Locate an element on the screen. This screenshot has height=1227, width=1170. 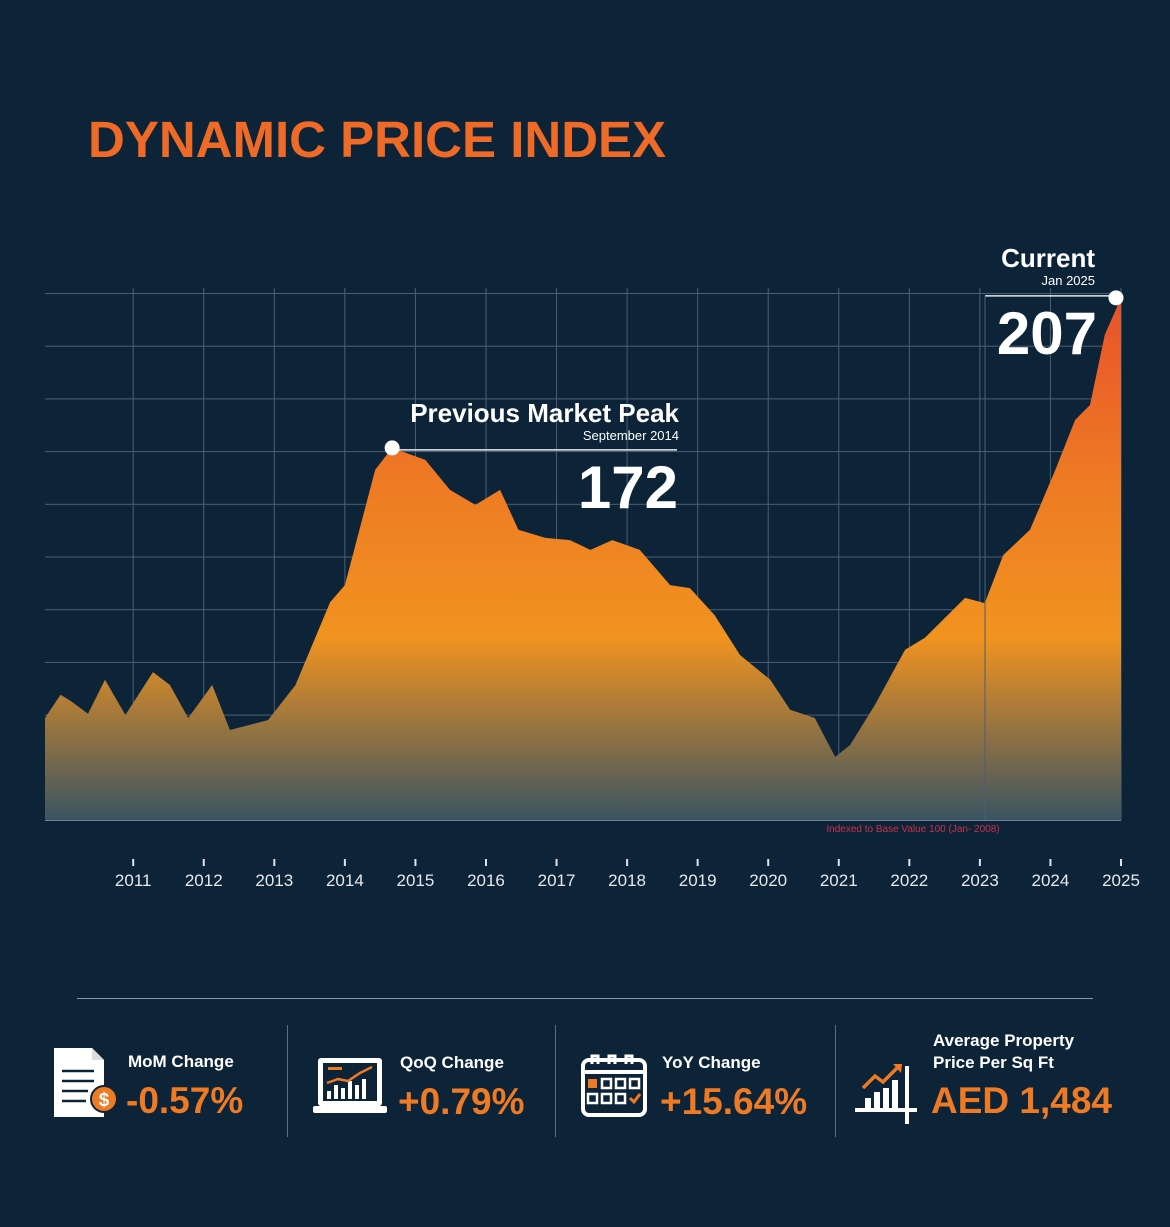
chart-note: Indexed to Base Value 100 (Jan- 2008) is located at coordinates (912, 829).